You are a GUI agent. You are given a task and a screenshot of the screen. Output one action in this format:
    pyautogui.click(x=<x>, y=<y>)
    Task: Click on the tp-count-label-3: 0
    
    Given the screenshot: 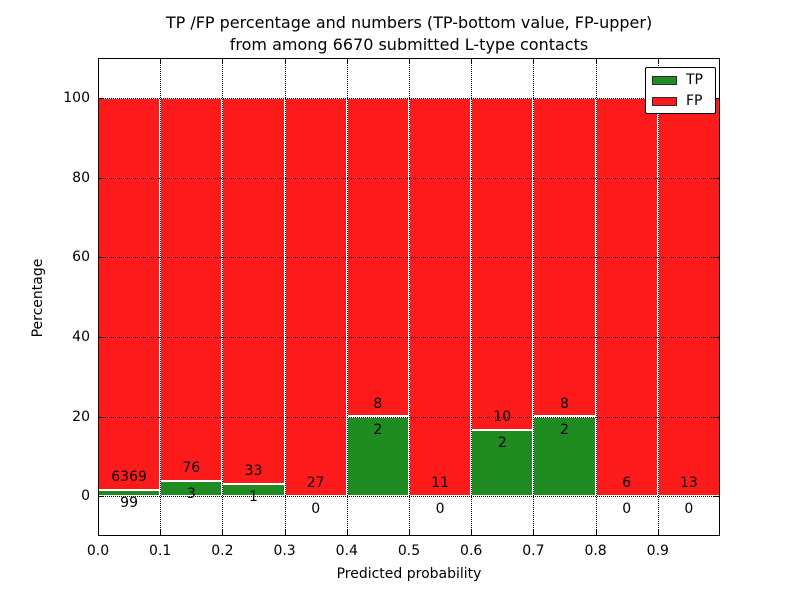 What is the action you would take?
    pyautogui.click(x=316, y=509)
    